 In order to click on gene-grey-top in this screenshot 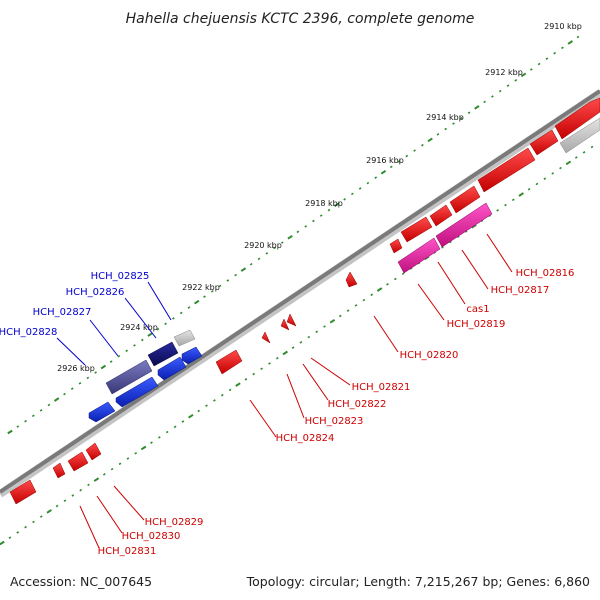, I will do `click(579, 135)`.